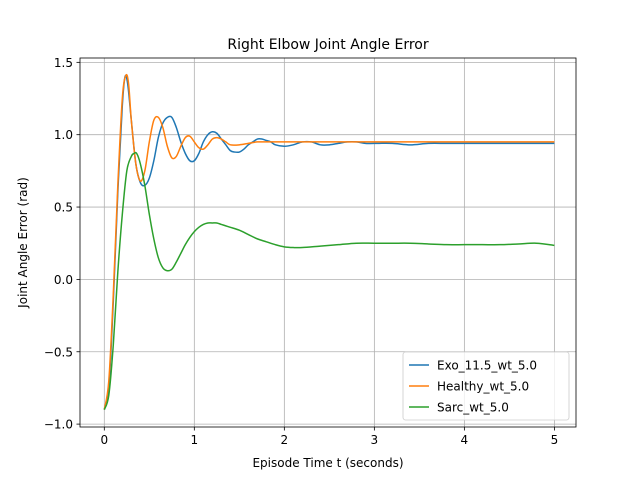 Image resolution: width=640 pixels, height=480 pixels. What do you see at coordinates (327, 463) in the screenshot?
I see `x-axis-label: Episode Time t (seconds)` at bounding box center [327, 463].